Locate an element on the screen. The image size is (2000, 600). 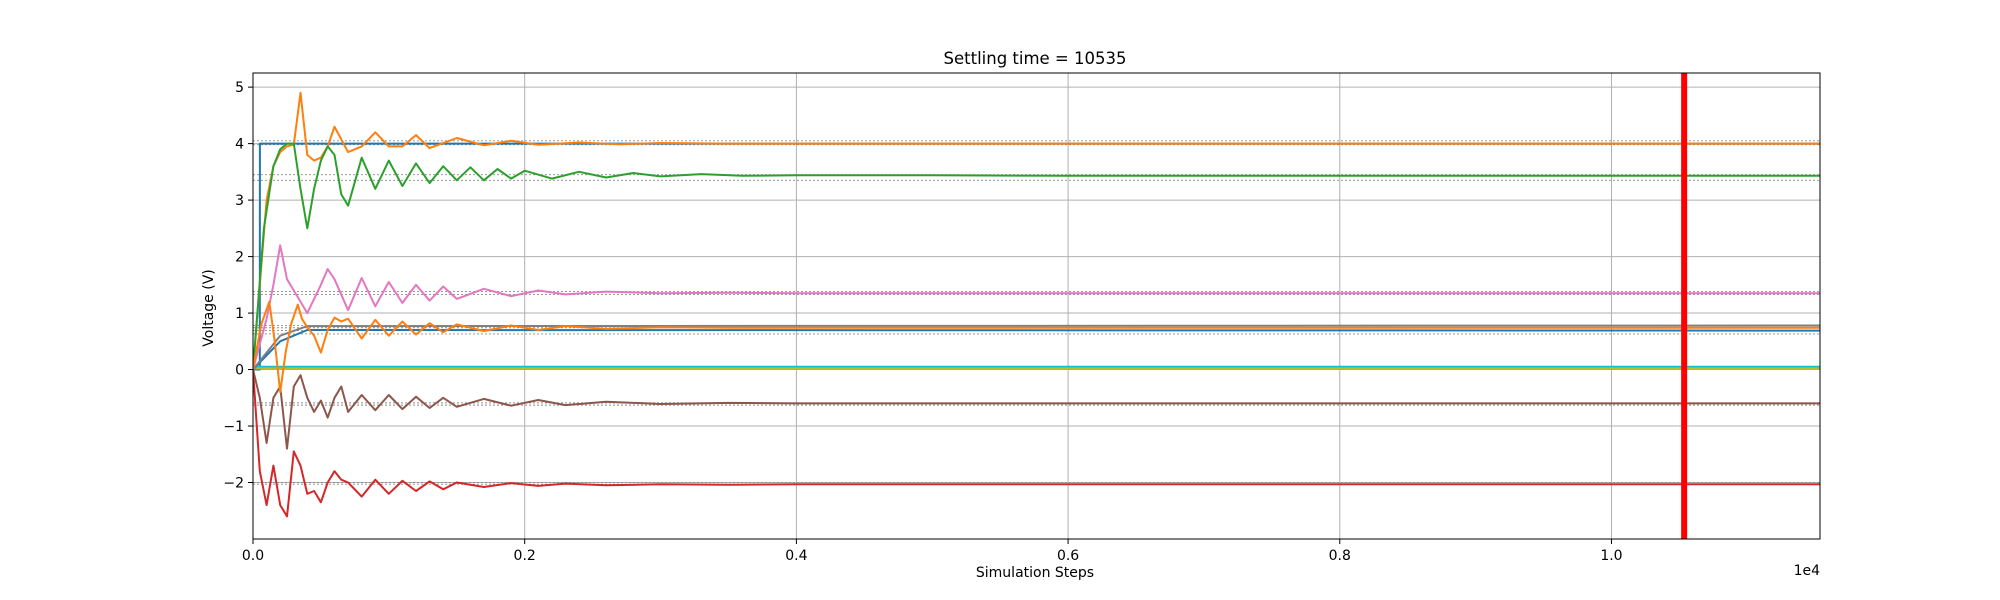
y-axis-label: Voltage (V) is located at coordinates (209, 307).